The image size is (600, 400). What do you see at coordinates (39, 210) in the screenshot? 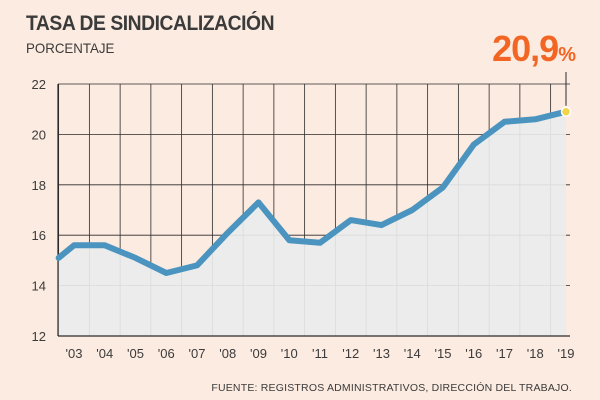
I see `y-tick-labels: 12 14 16 18 20 22` at bounding box center [39, 210].